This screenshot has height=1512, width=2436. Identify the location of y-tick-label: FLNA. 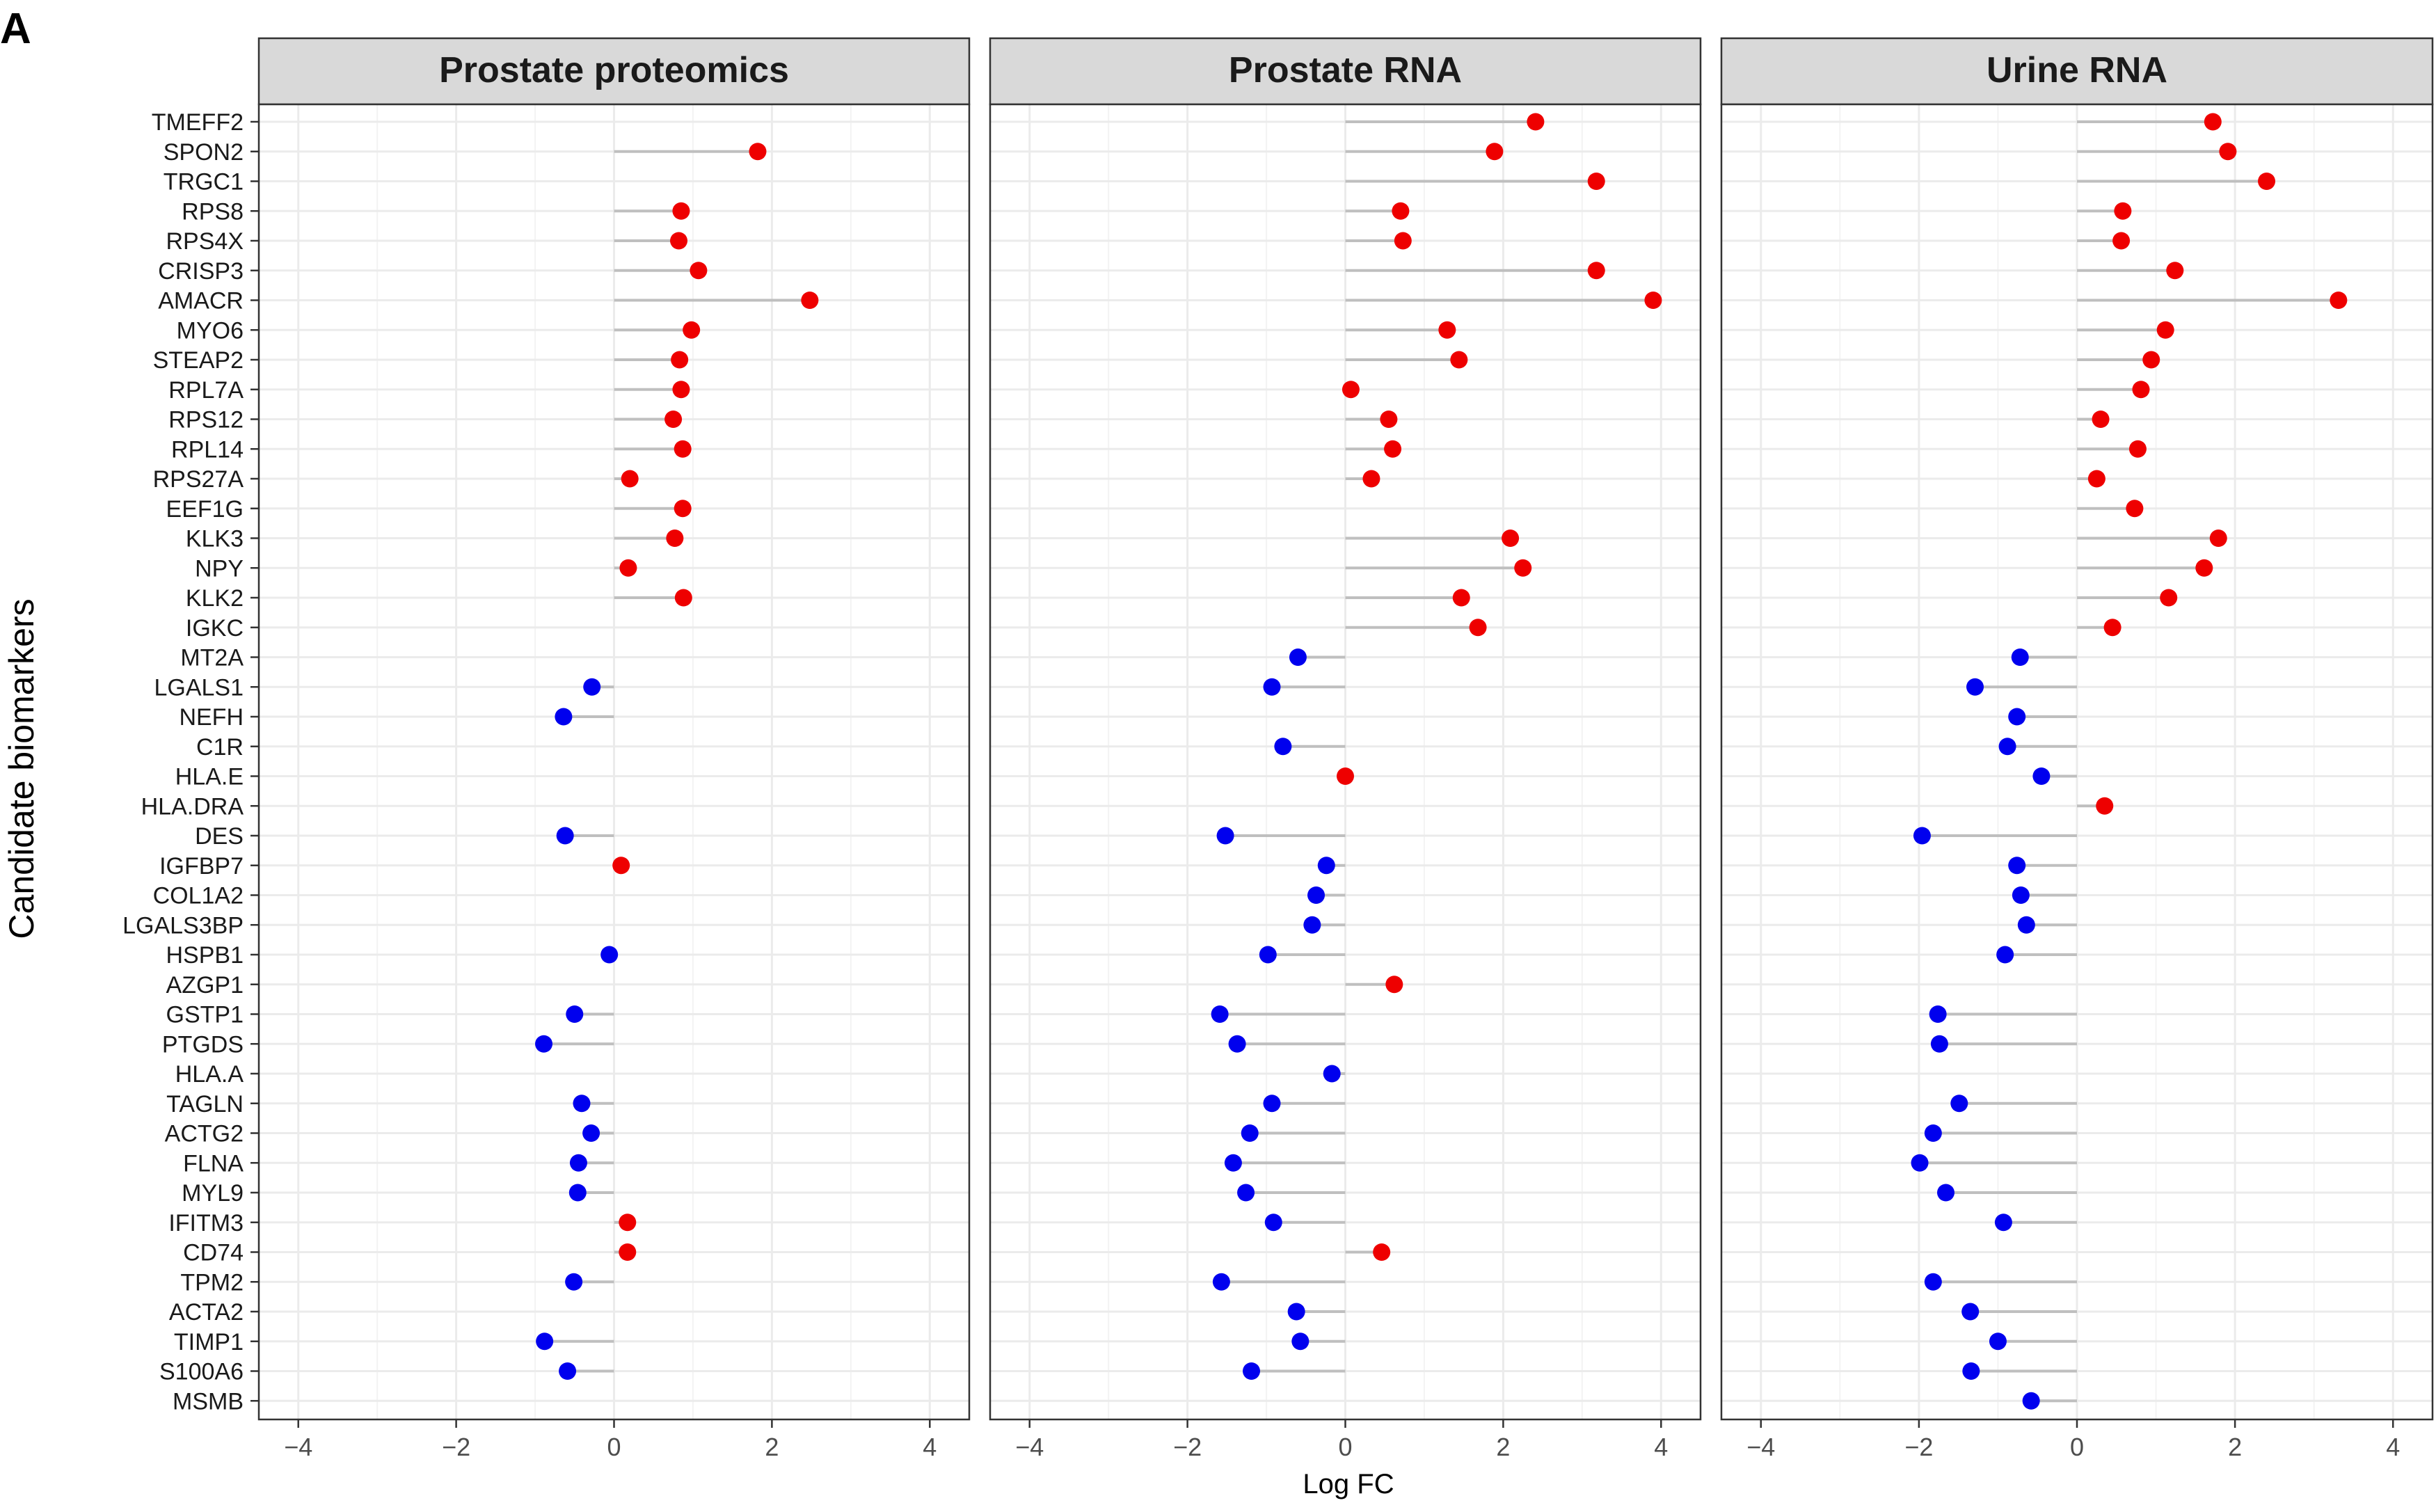
(213, 1163).